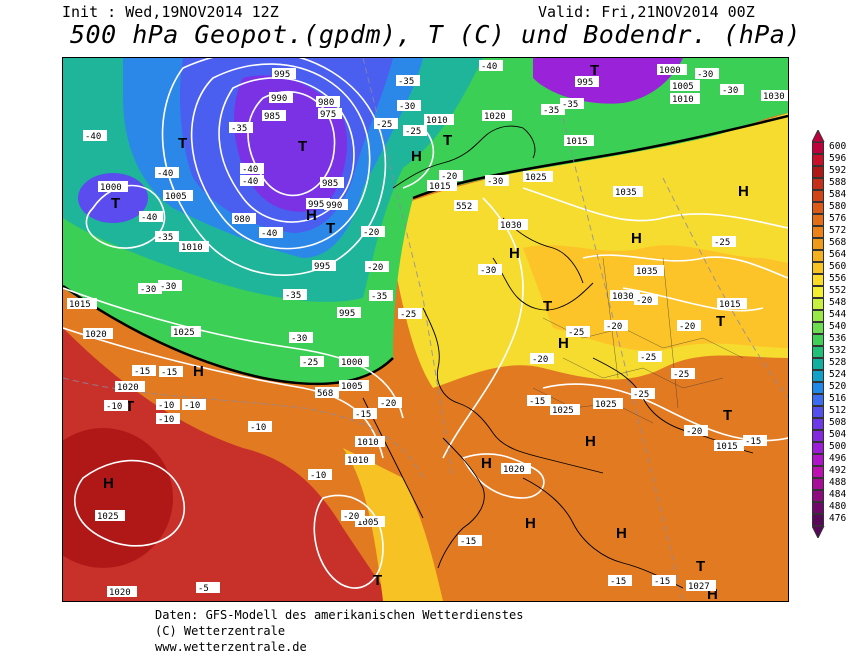 Image resolution: width=850 pixels, height=657 pixels. I want to click on svg-text: 1010, so click(192, 248).